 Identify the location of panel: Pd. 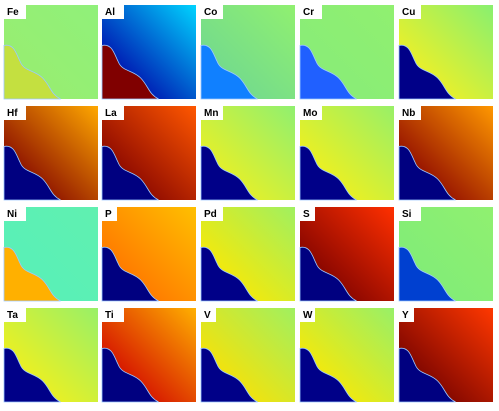
(247, 254).